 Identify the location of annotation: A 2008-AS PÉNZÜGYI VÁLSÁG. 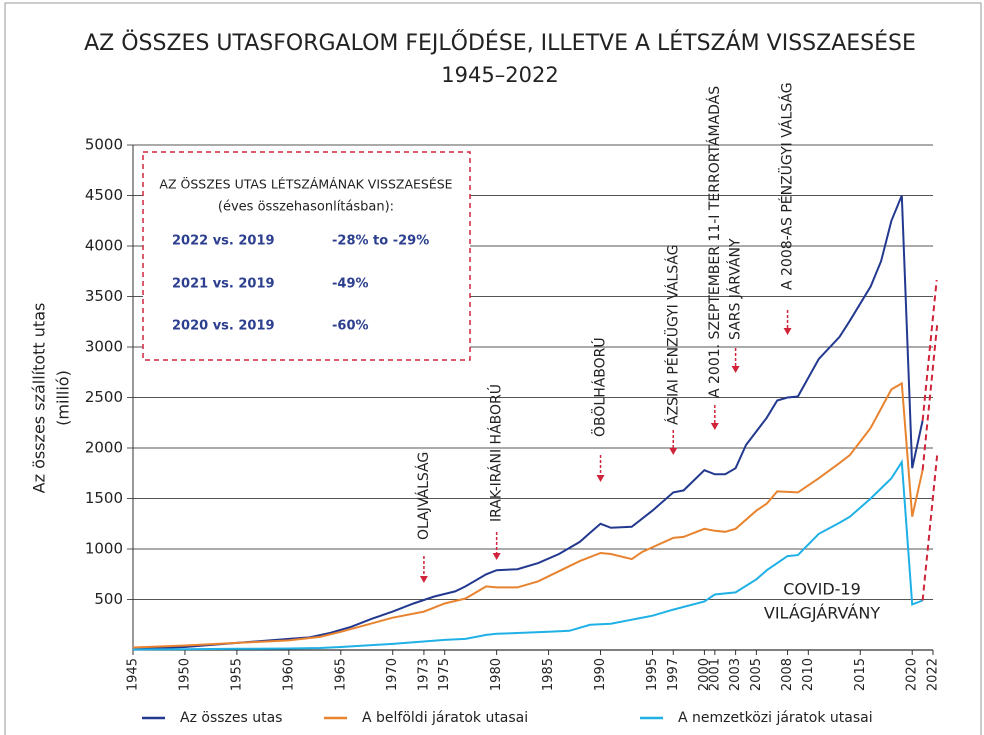
(787, 186).